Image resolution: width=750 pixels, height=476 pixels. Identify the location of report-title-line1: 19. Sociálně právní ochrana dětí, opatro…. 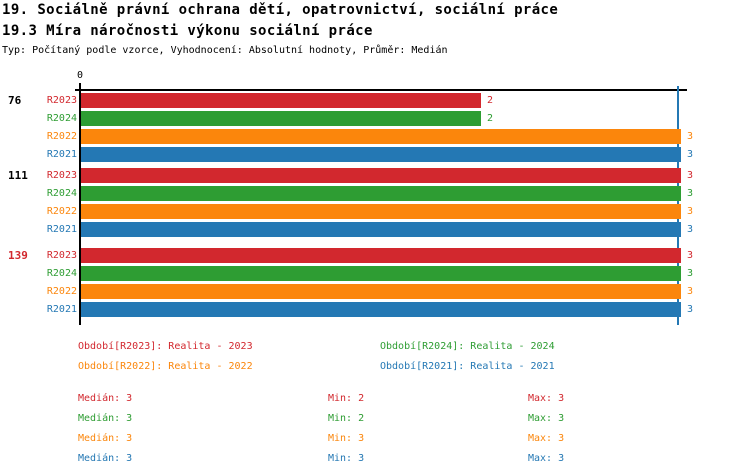
(280, 10).